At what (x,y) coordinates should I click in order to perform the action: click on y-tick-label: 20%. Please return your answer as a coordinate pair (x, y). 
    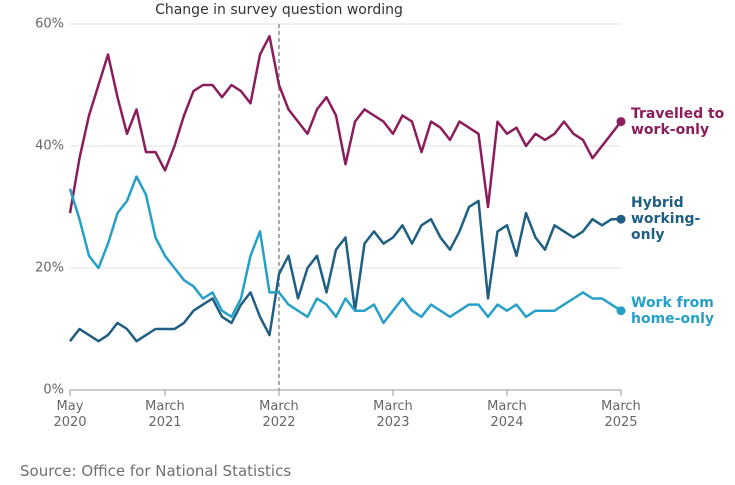
    Looking at the image, I should click on (49, 268).